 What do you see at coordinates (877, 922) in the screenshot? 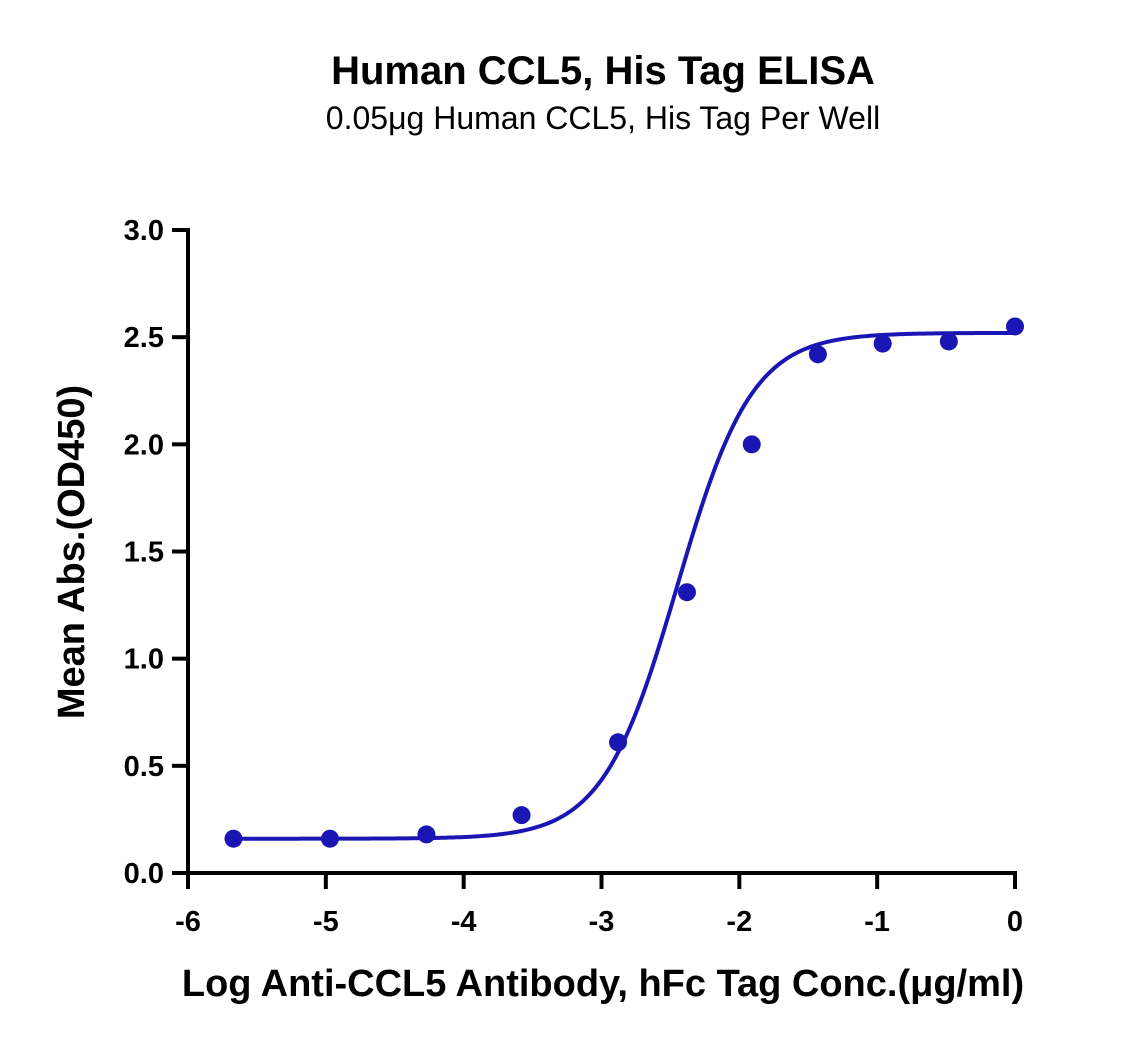
I see `x-tick-label: -1` at bounding box center [877, 922].